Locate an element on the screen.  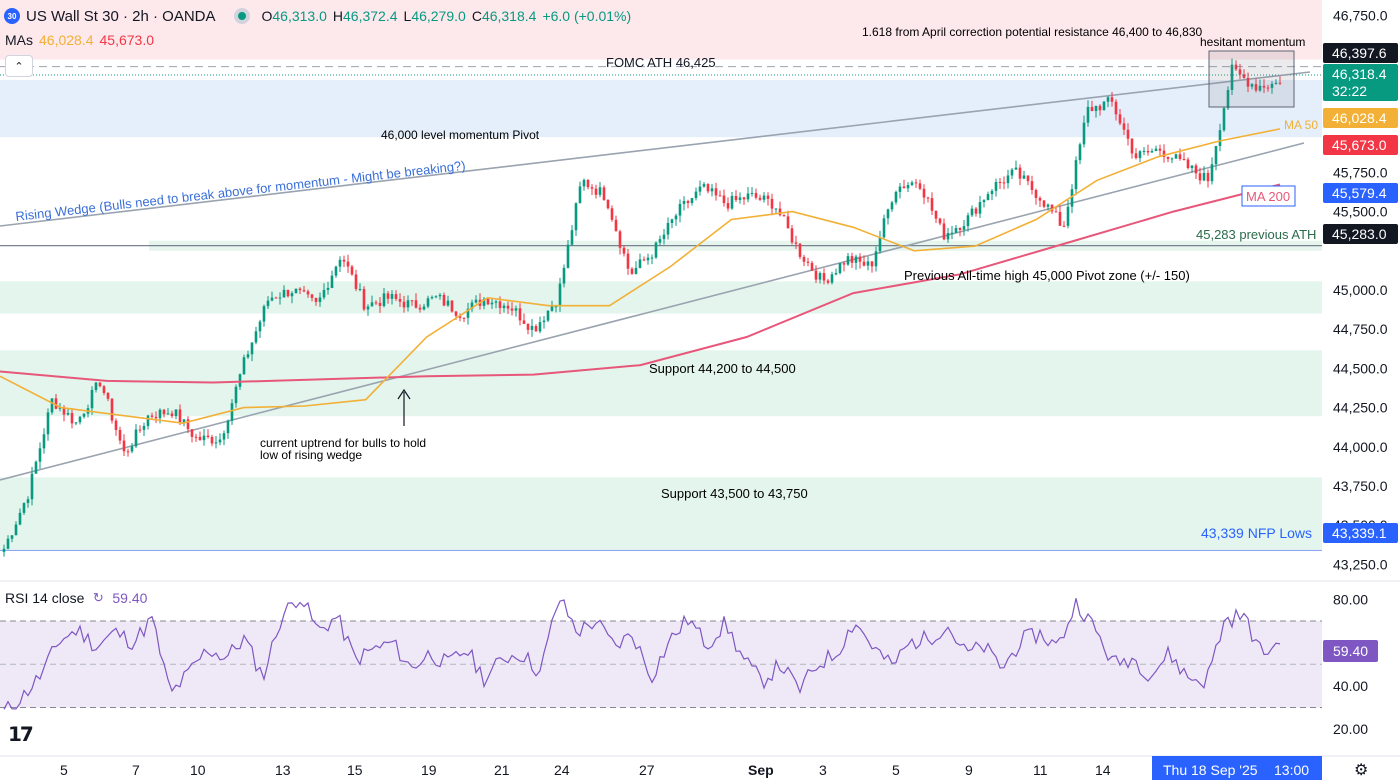
rsi-tick-label: 80.00 is located at coordinates (1350, 599).